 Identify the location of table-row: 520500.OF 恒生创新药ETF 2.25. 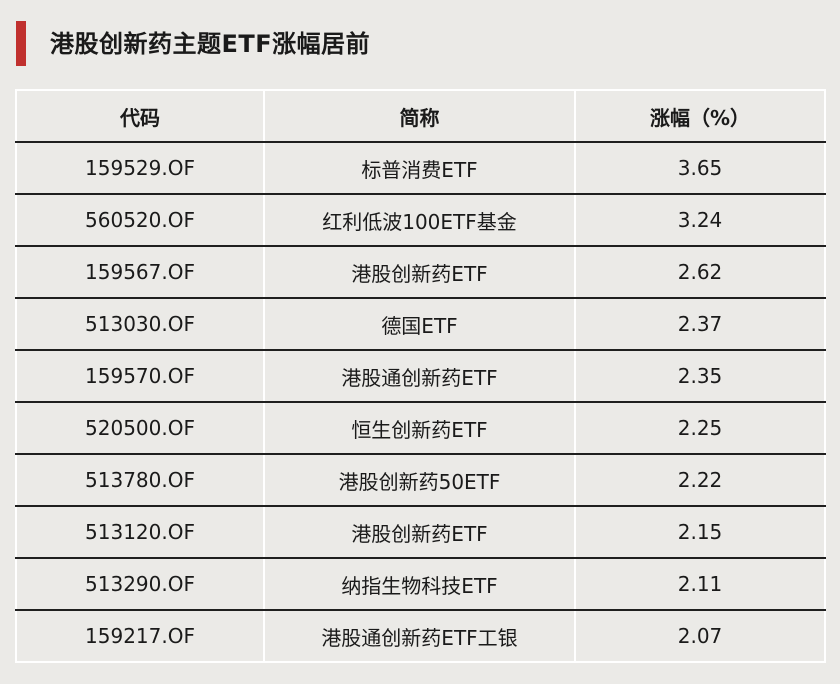
(420, 428).